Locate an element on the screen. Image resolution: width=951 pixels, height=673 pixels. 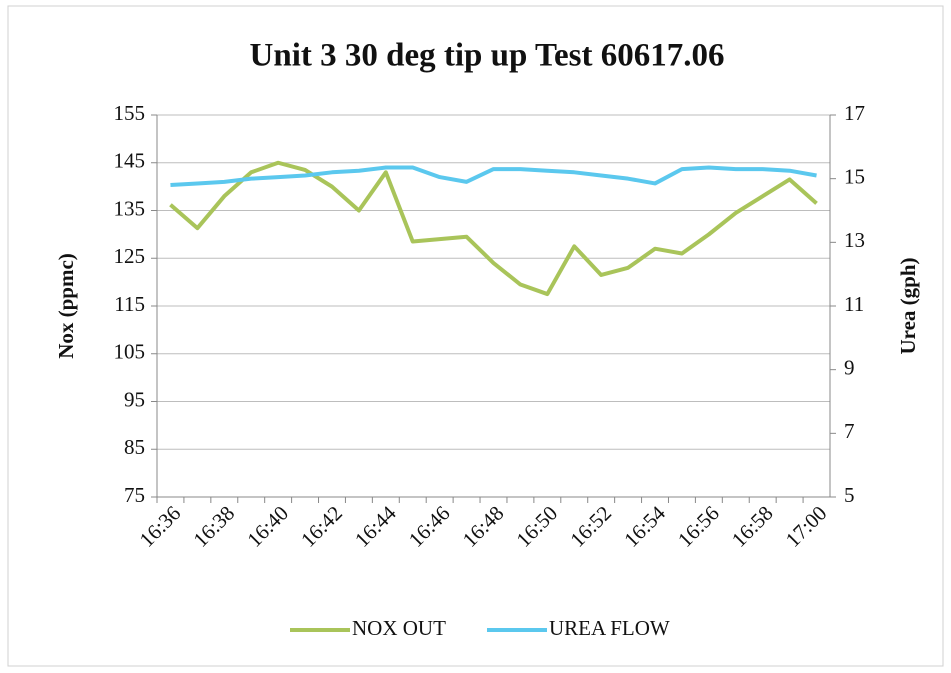
y-tick-label: 85 is located at coordinates (134, 447).